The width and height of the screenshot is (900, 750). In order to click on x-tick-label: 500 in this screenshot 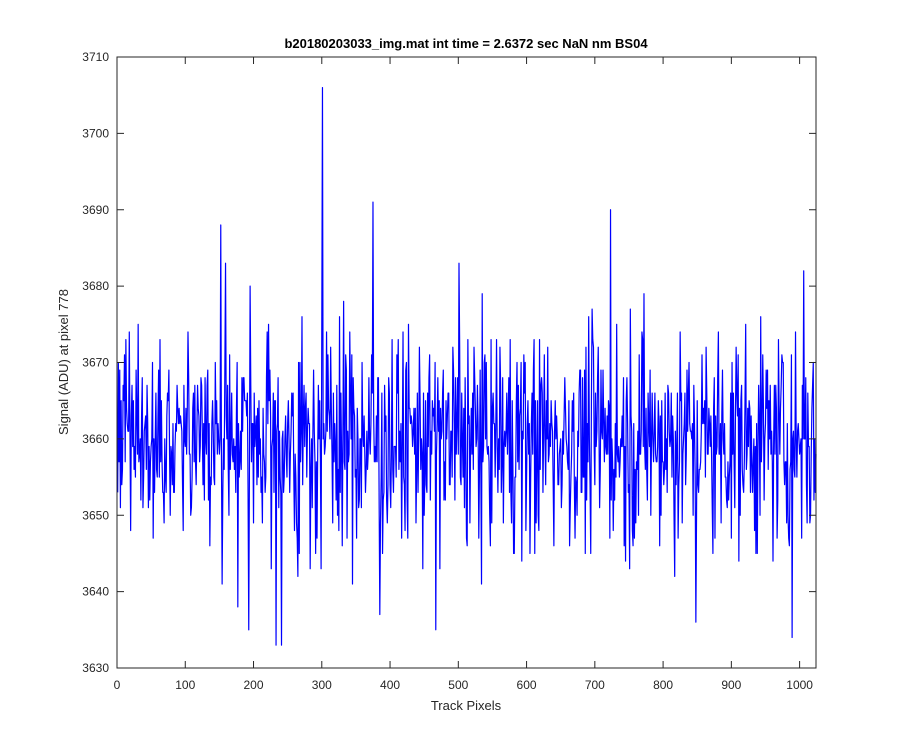, I will do `click(458, 685)`.